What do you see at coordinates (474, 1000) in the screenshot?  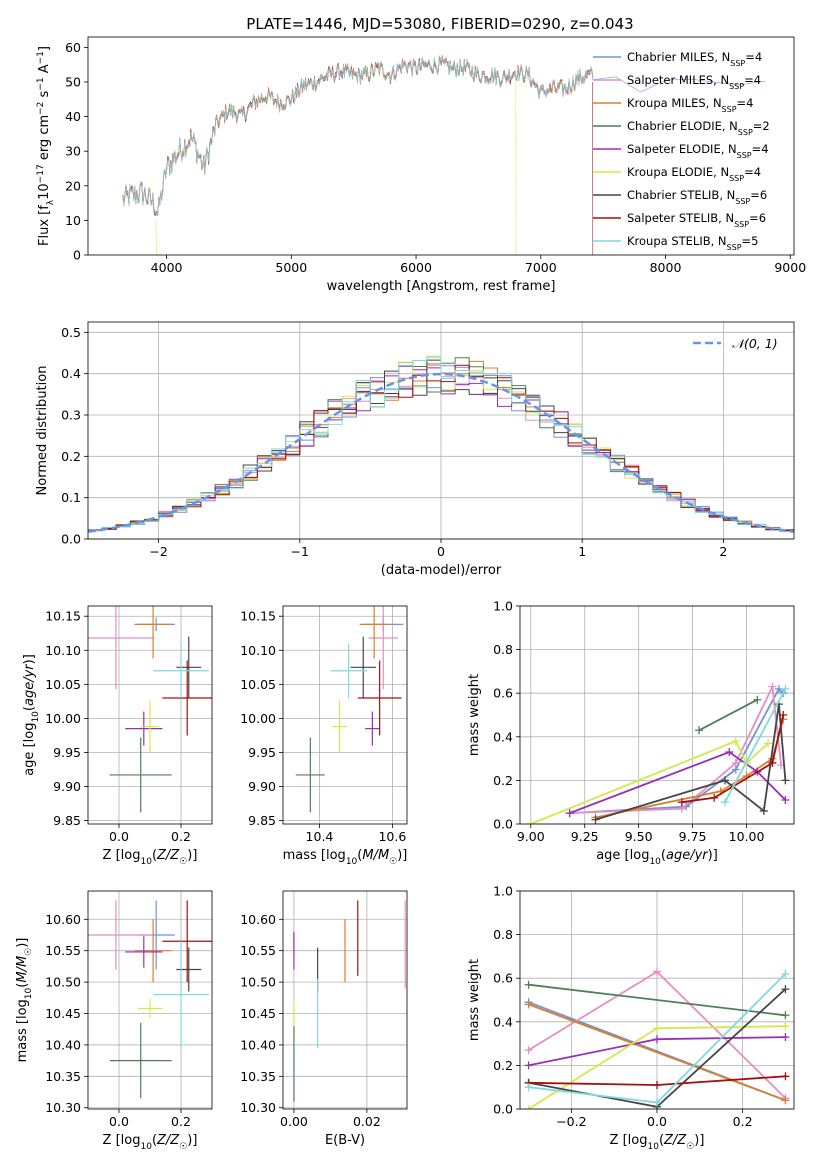 I see `weight-z-y-label: mass weight` at bounding box center [474, 1000].